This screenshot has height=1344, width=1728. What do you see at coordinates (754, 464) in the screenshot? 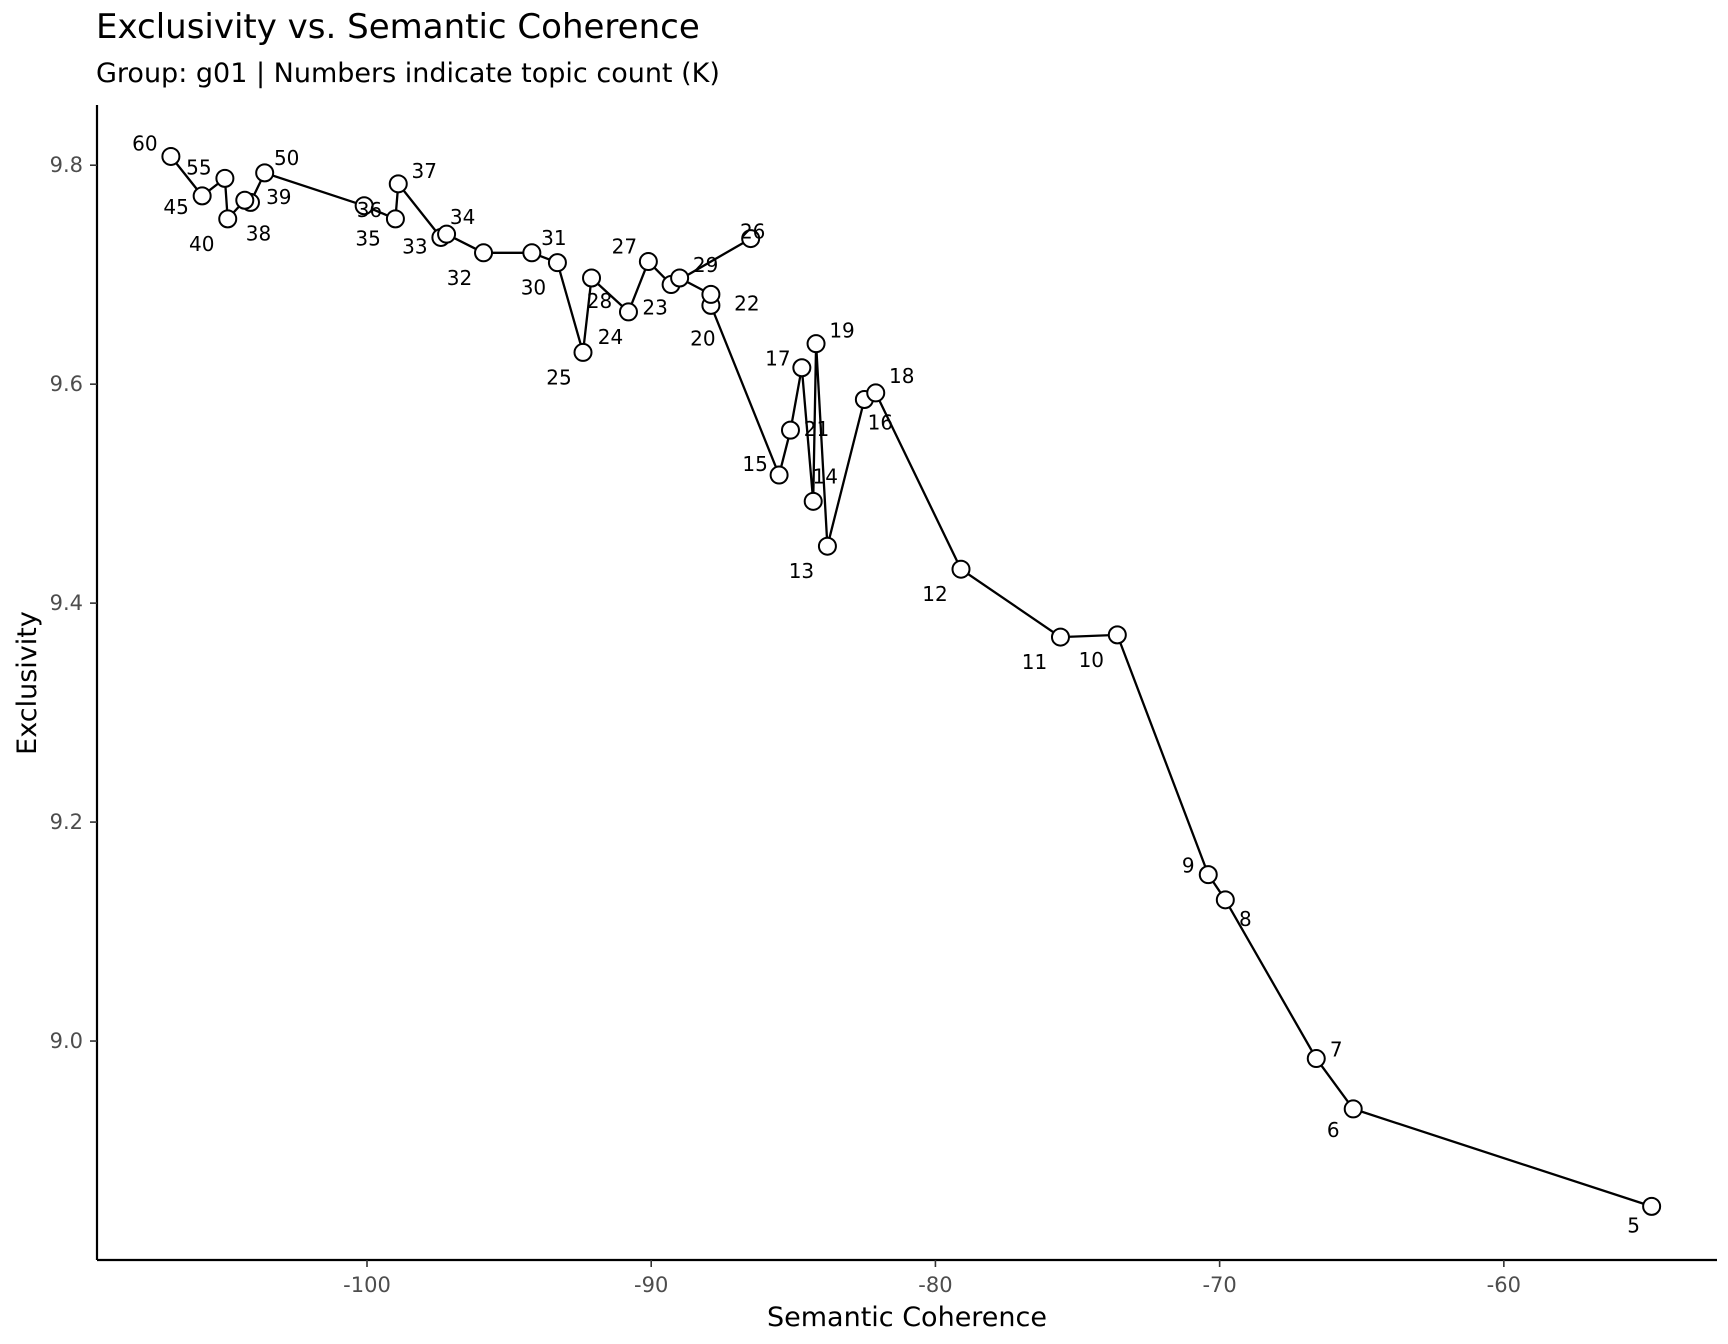
I see `point-label: 15` at bounding box center [754, 464].